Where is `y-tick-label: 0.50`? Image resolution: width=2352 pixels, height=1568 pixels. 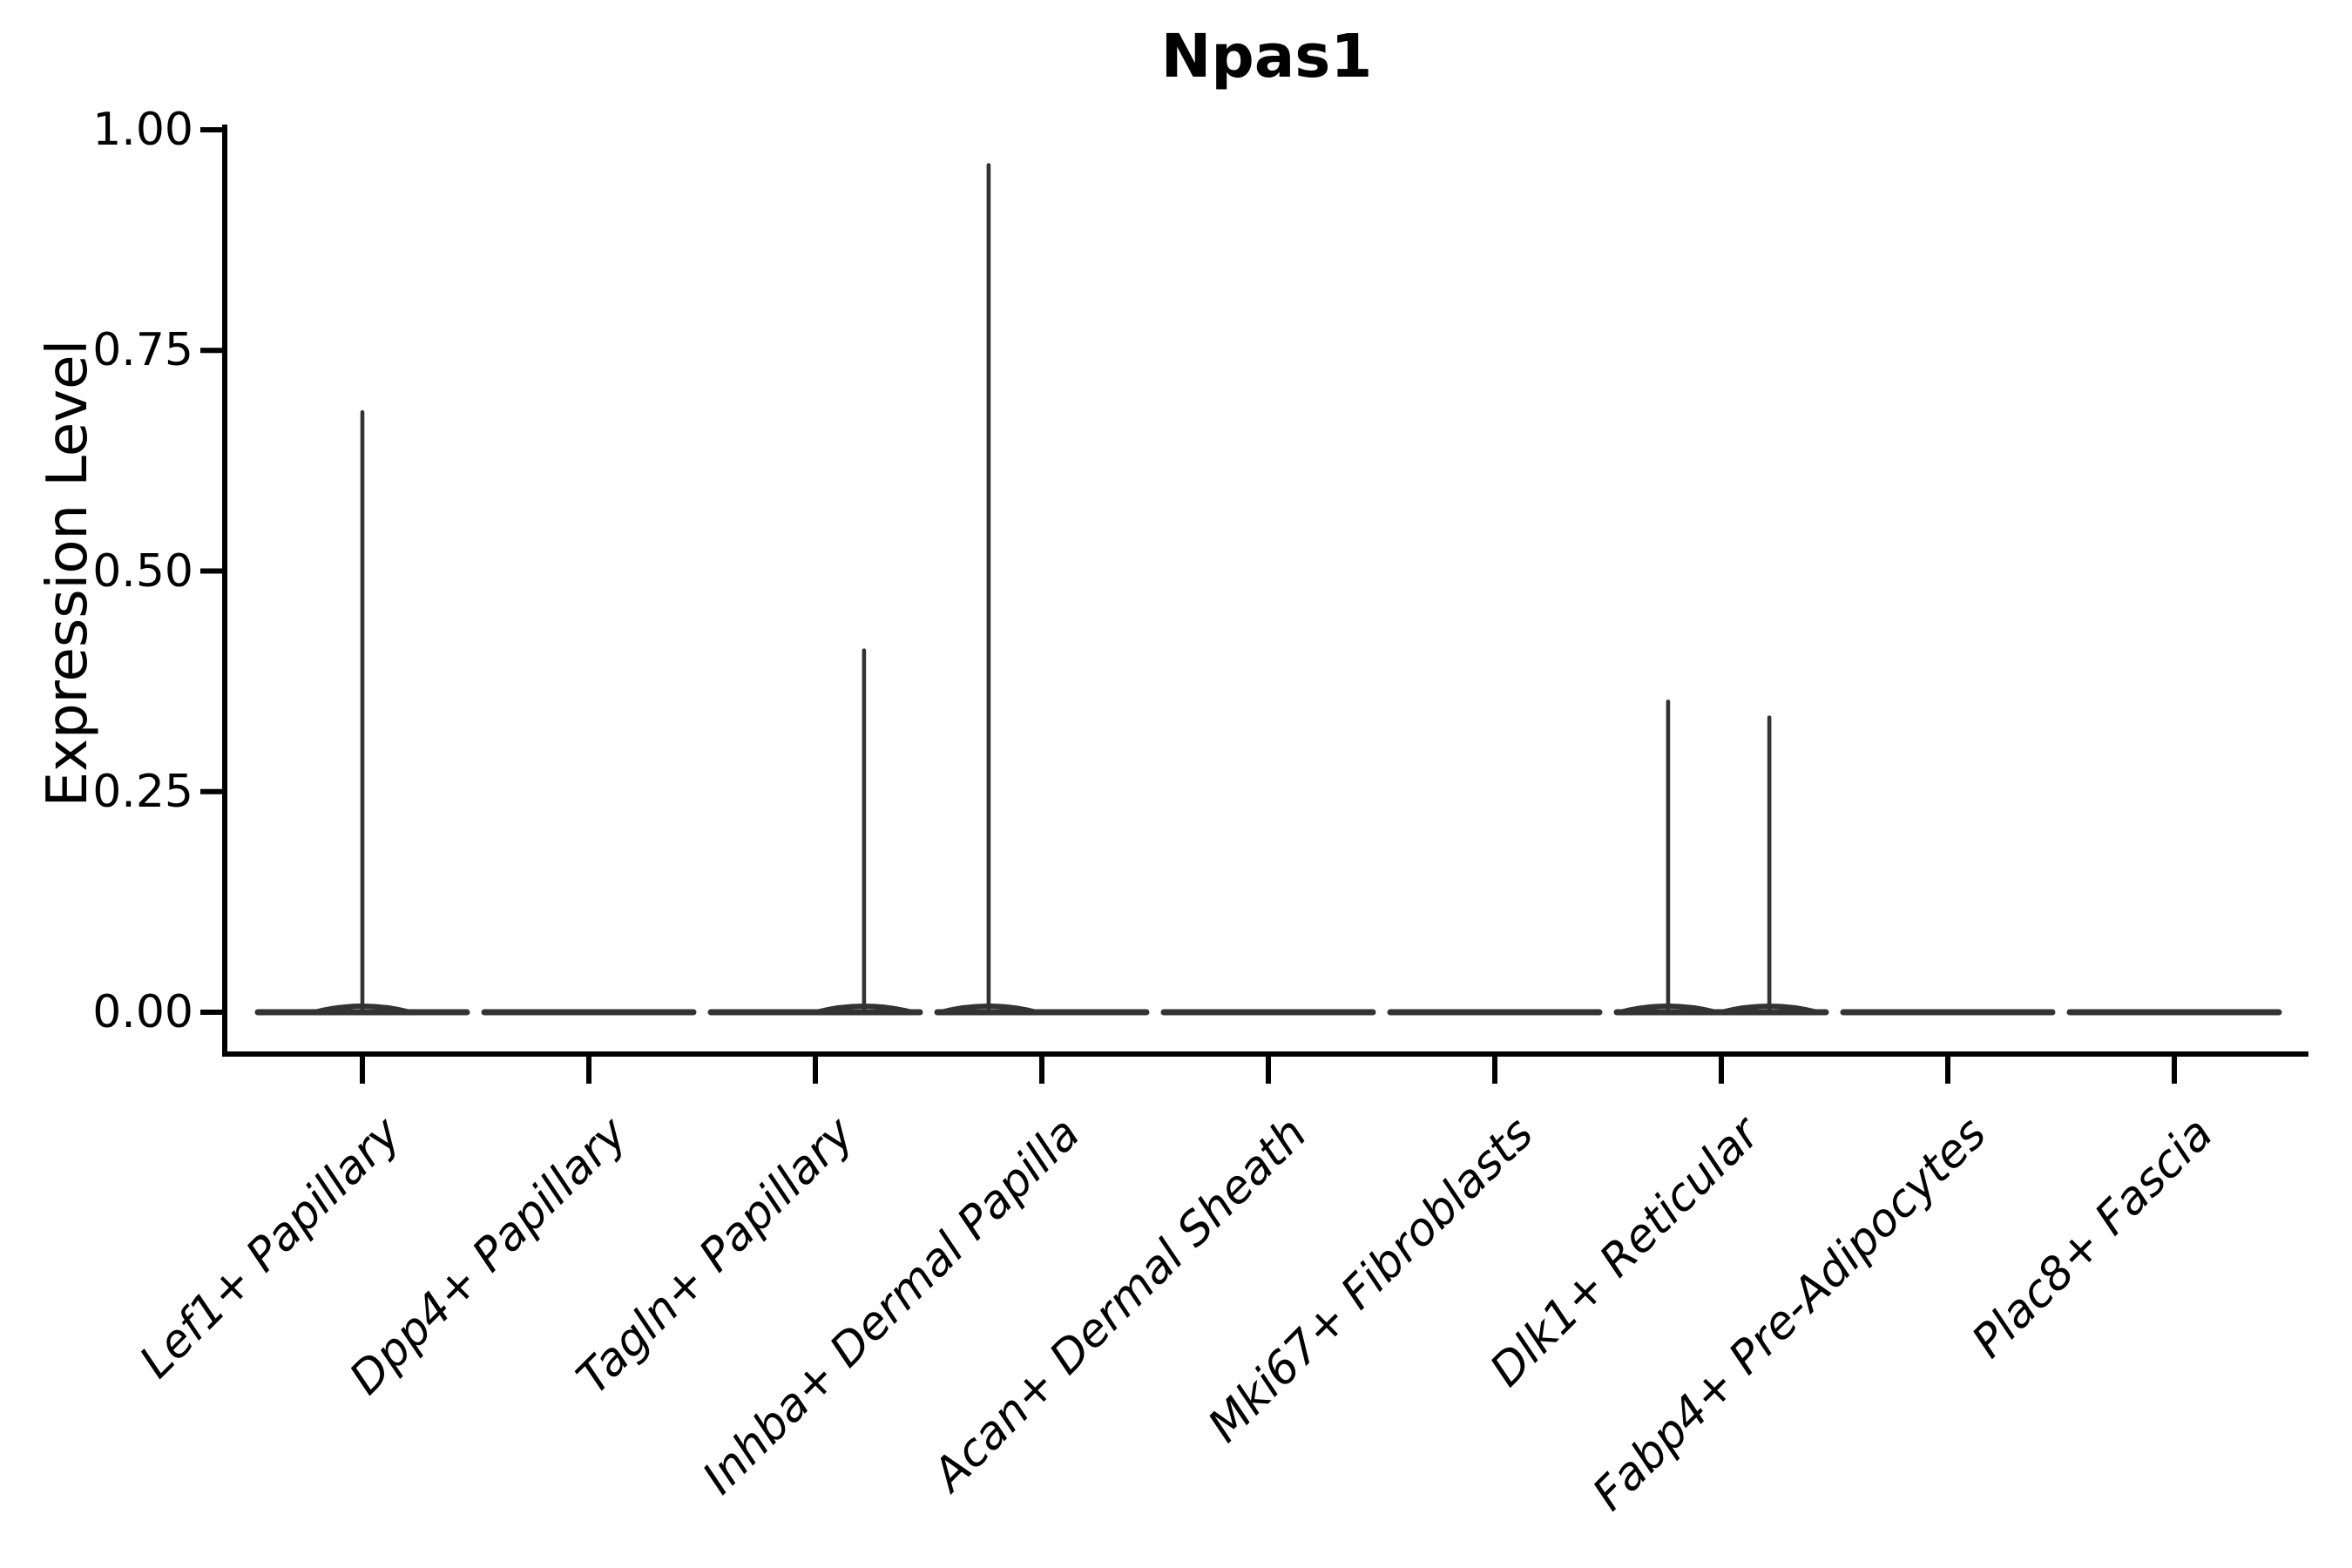 y-tick-label: 0.50 is located at coordinates (142, 571).